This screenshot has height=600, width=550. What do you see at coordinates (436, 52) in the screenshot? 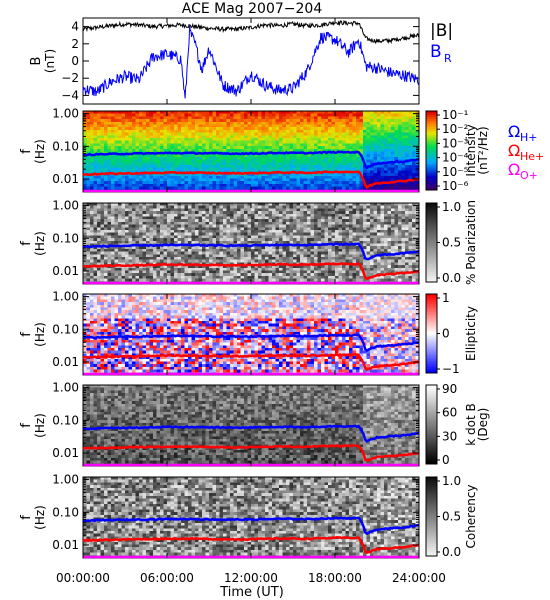
I see `legend-b-radial: B` at bounding box center [436, 52].